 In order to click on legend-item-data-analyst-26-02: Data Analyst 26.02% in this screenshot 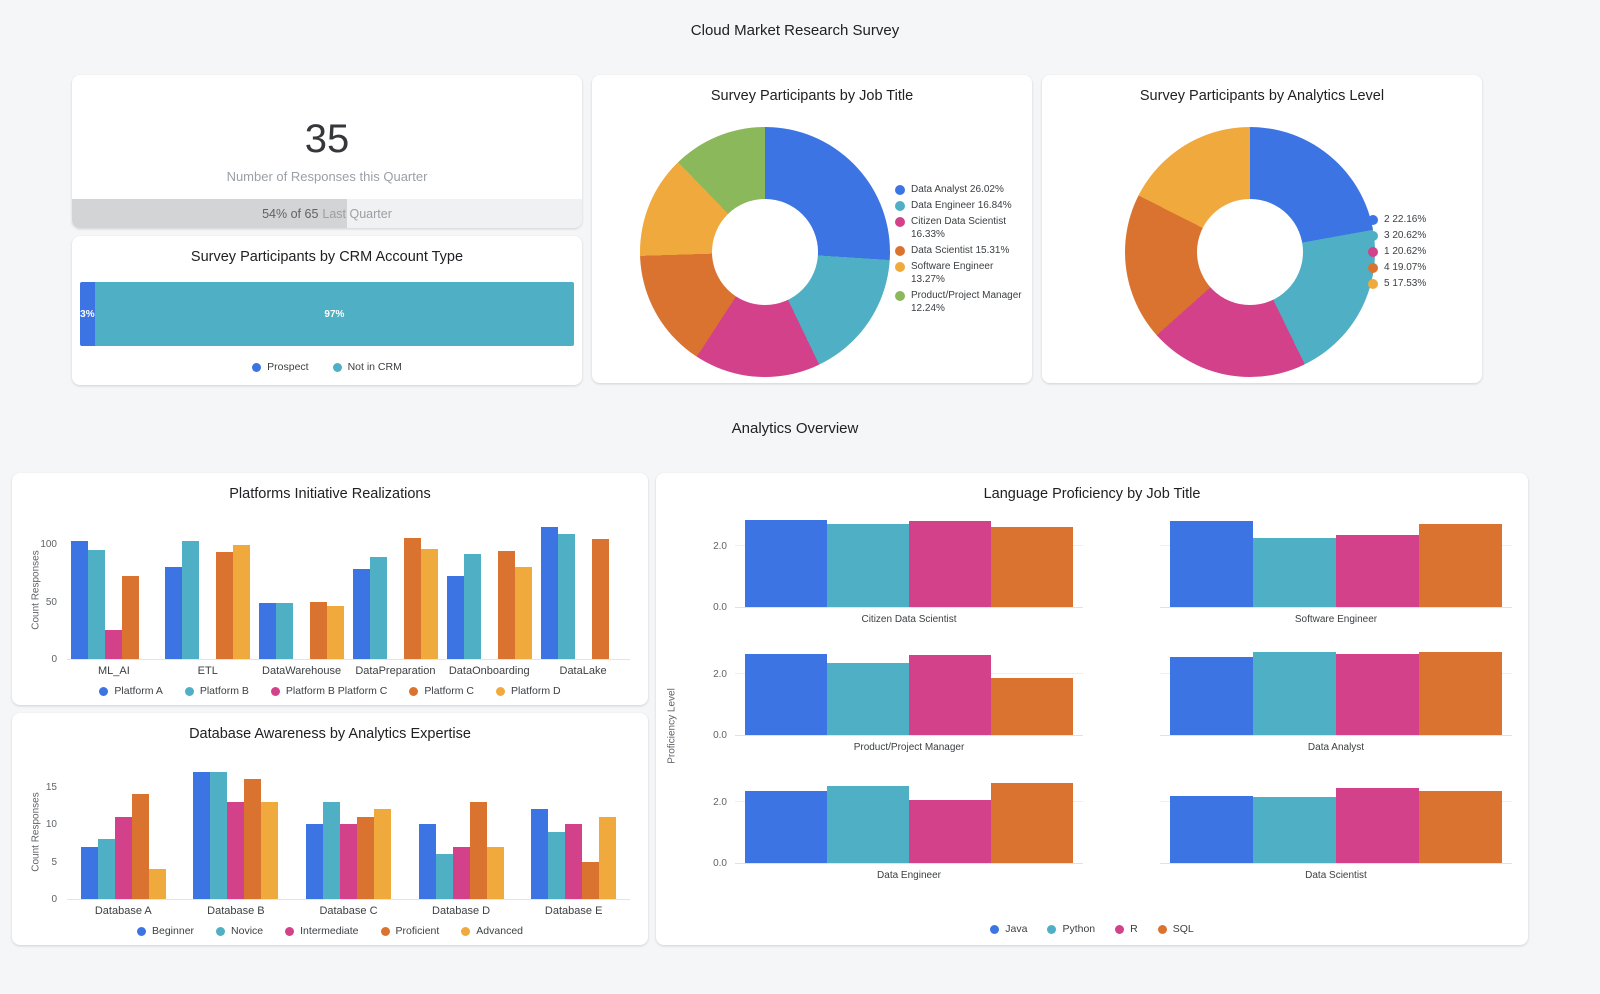, I will do `click(960, 189)`.